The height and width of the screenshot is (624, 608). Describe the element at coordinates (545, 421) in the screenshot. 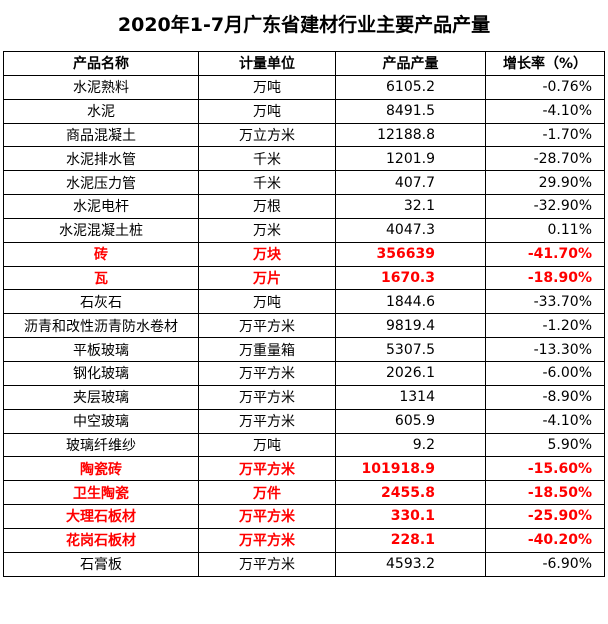

I see `cell-growth-rate: -4.10%` at that location.